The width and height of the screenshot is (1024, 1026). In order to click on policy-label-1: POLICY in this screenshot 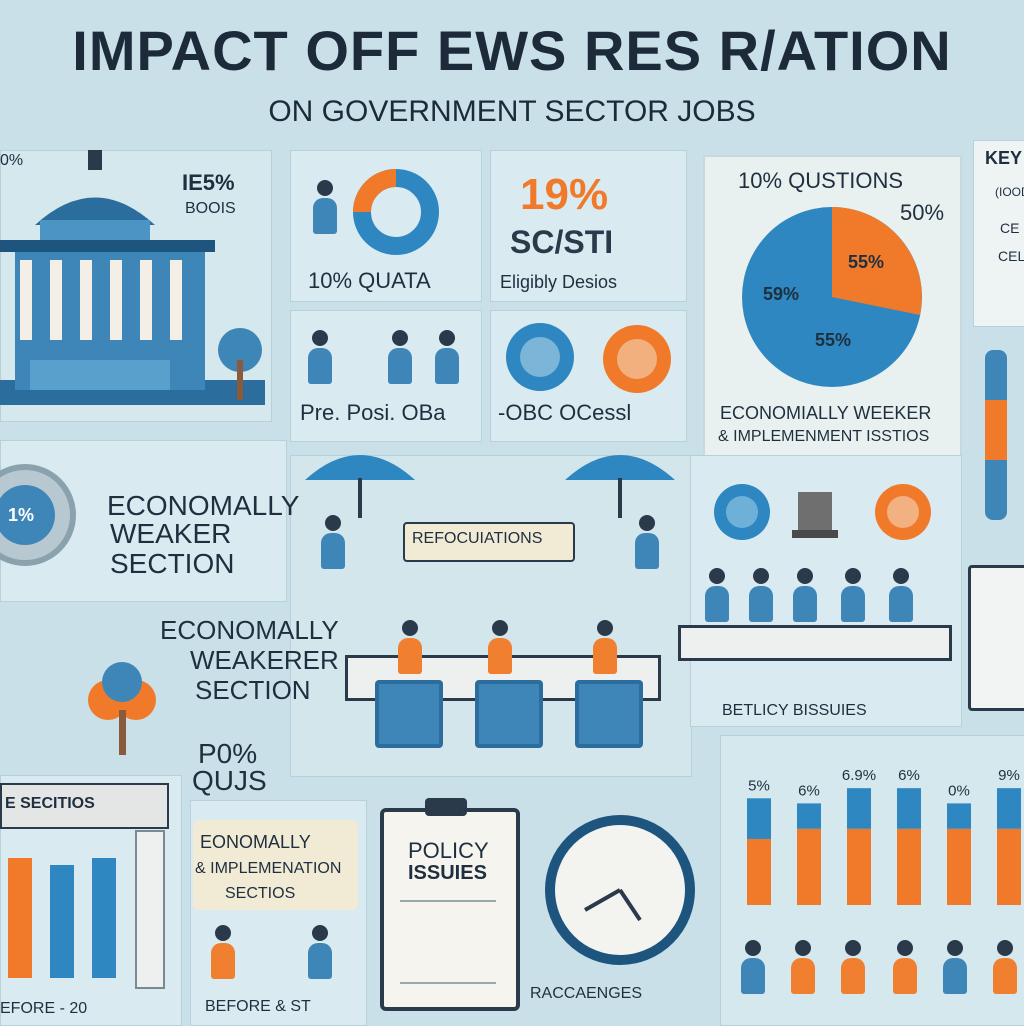, I will do `click(448, 850)`.